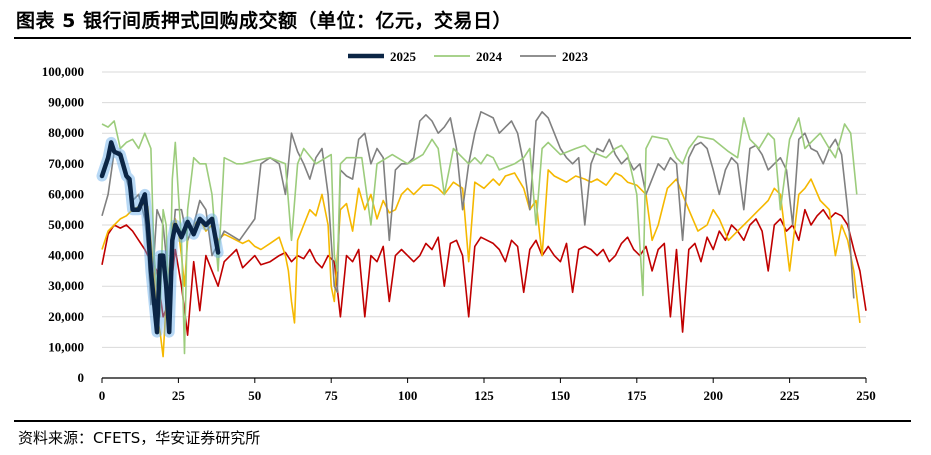 The width and height of the screenshot is (931, 455). Describe the element at coordinates (332, 395) in the screenshot. I see `x-tick-label: 75` at that location.